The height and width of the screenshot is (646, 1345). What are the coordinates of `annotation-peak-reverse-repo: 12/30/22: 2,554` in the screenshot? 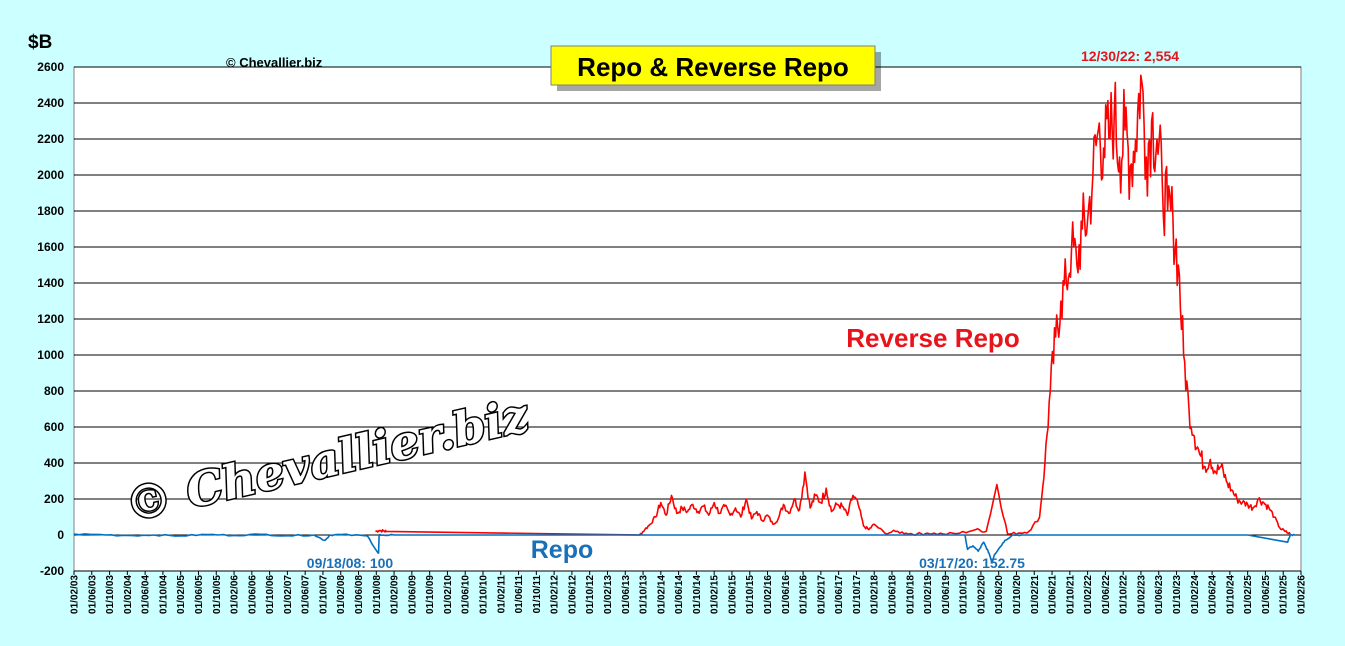 It's located at (1130, 56).